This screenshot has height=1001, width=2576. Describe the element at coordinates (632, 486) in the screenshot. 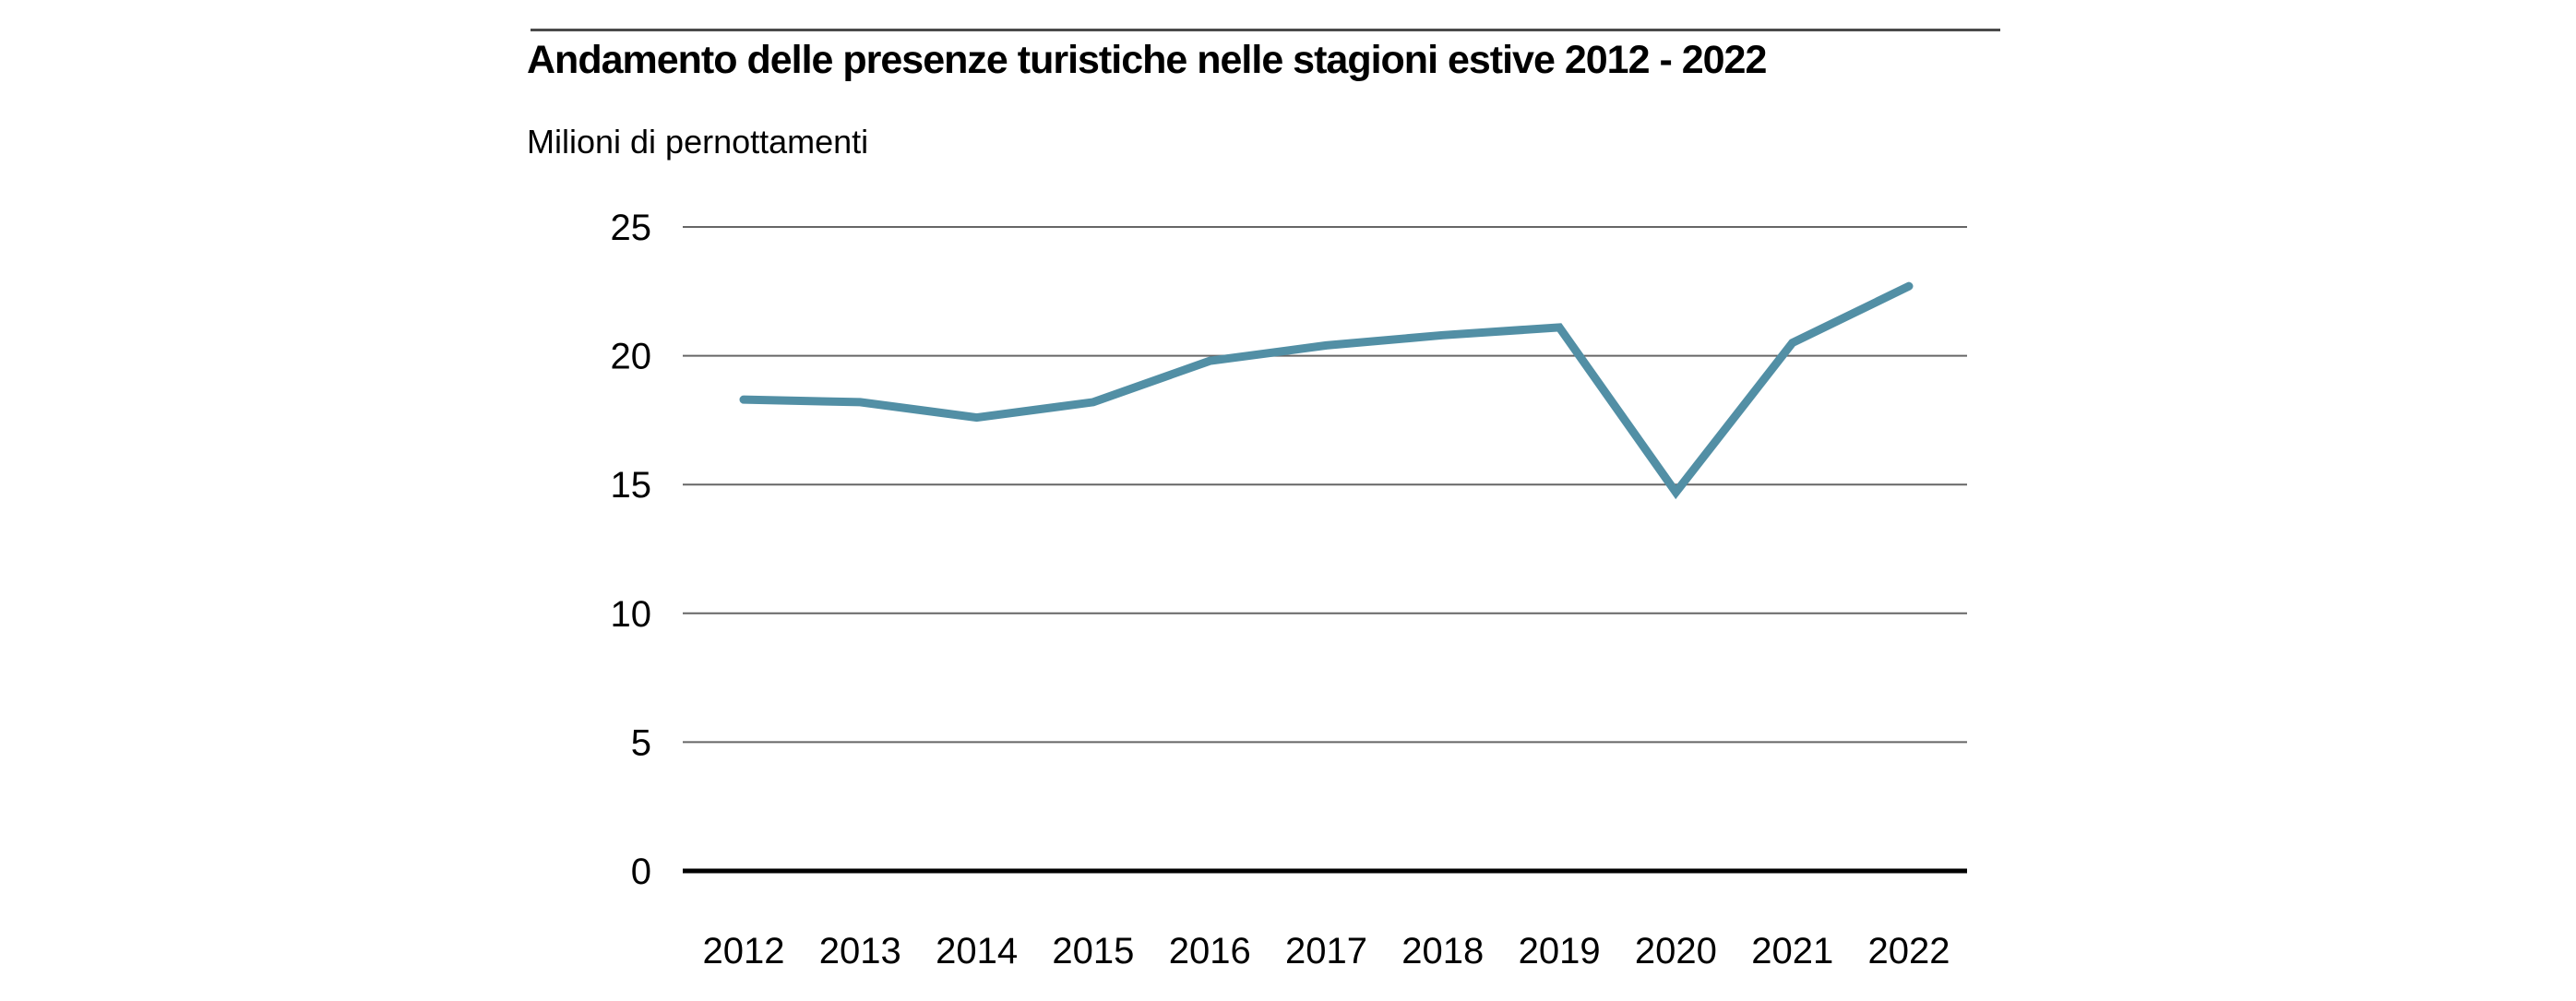

I see `y-tick-label: 15` at that location.